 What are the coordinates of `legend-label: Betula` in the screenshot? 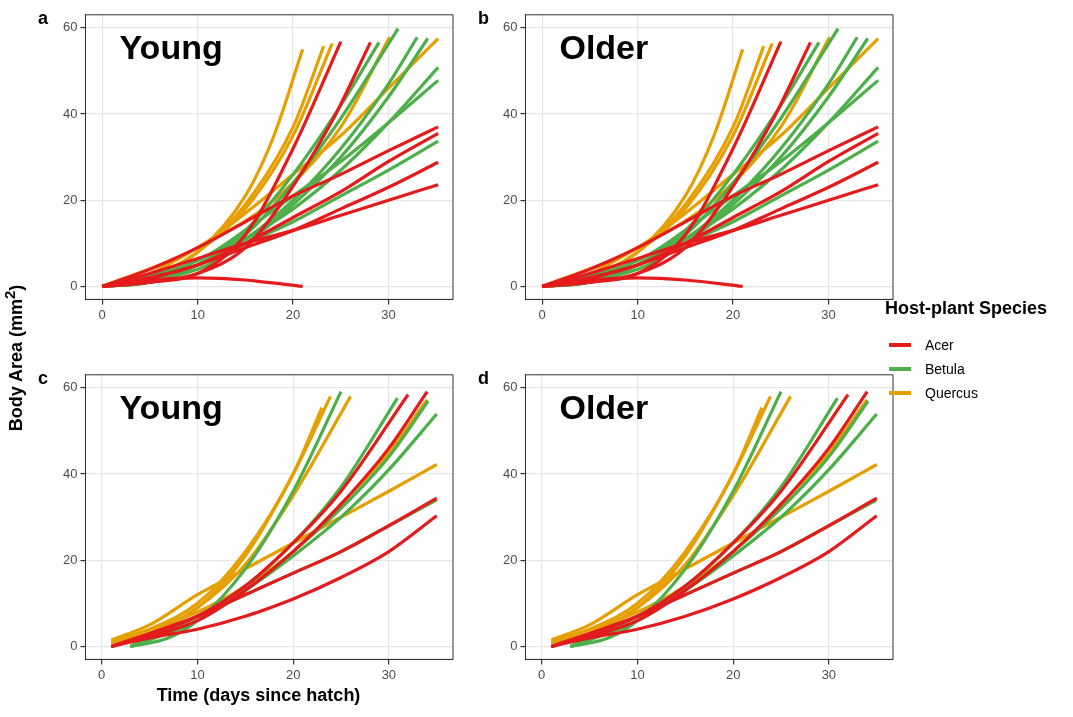 It's located at (945, 369).